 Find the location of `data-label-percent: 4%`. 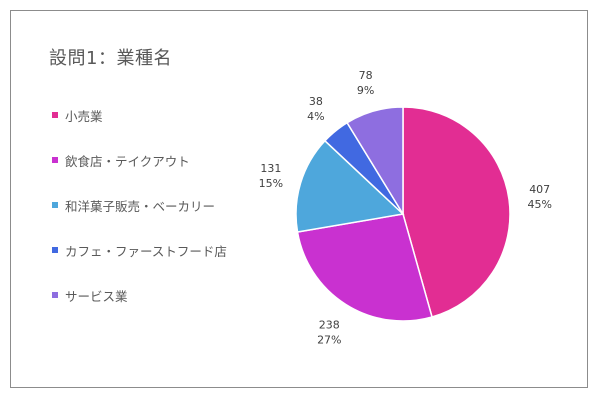

data-label-percent: 4% is located at coordinates (315, 116).